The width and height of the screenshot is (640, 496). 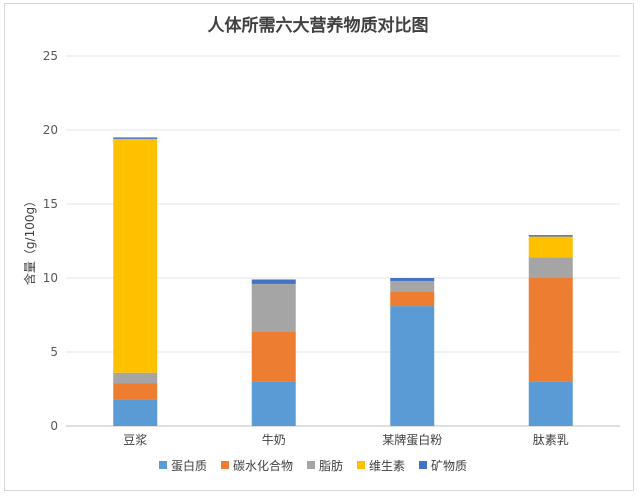 What do you see at coordinates (189, 465) in the screenshot?
I see `legend-label: 蛋白质` at bounding box center [189, 465].